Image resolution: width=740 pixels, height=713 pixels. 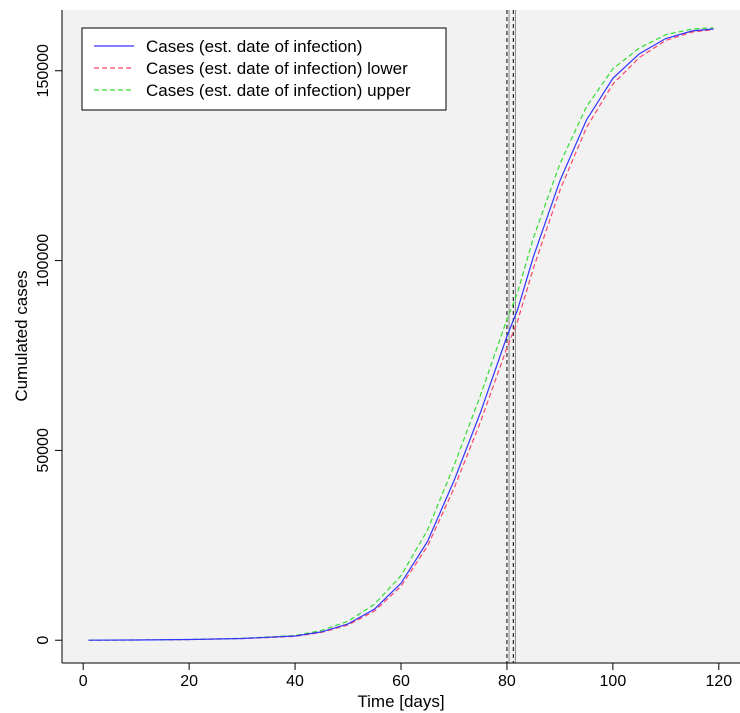 I want to click on x-tick-label: 120, so click(x=718, y=681).